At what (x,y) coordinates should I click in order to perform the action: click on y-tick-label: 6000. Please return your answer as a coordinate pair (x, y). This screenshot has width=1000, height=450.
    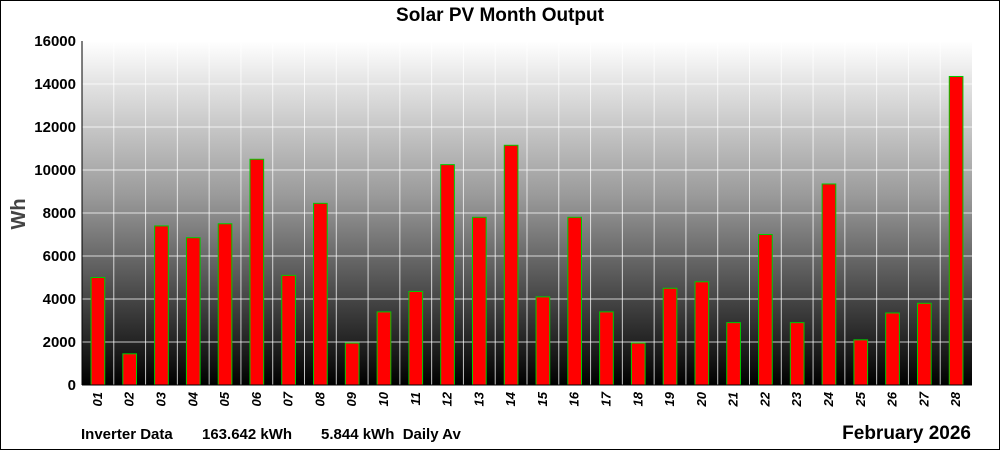
    Looking at the image, I should click on (59, 256).